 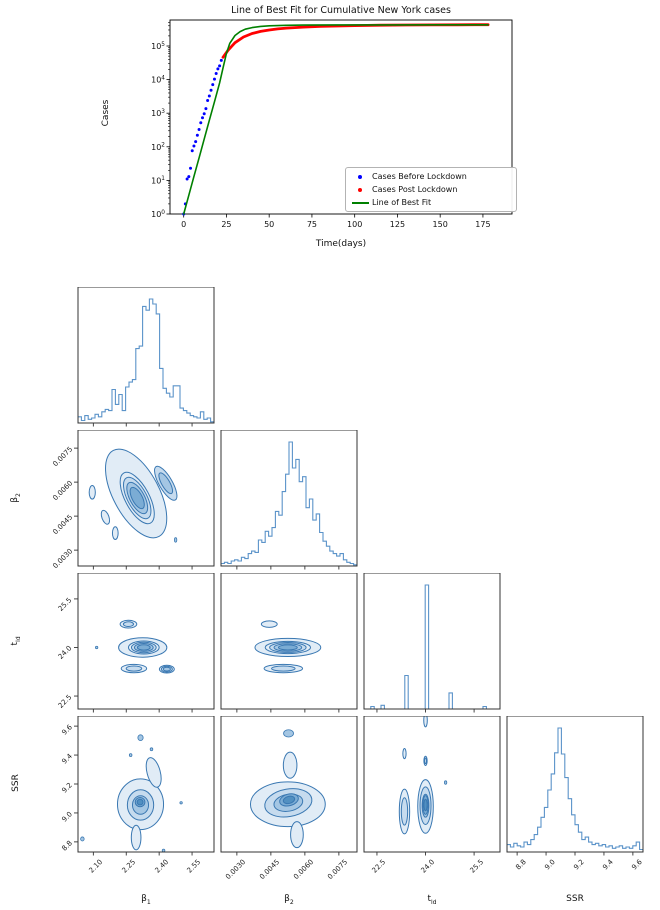 I want to click on legend-label: Cases Post Lockdown, so click(x=415, y=189).